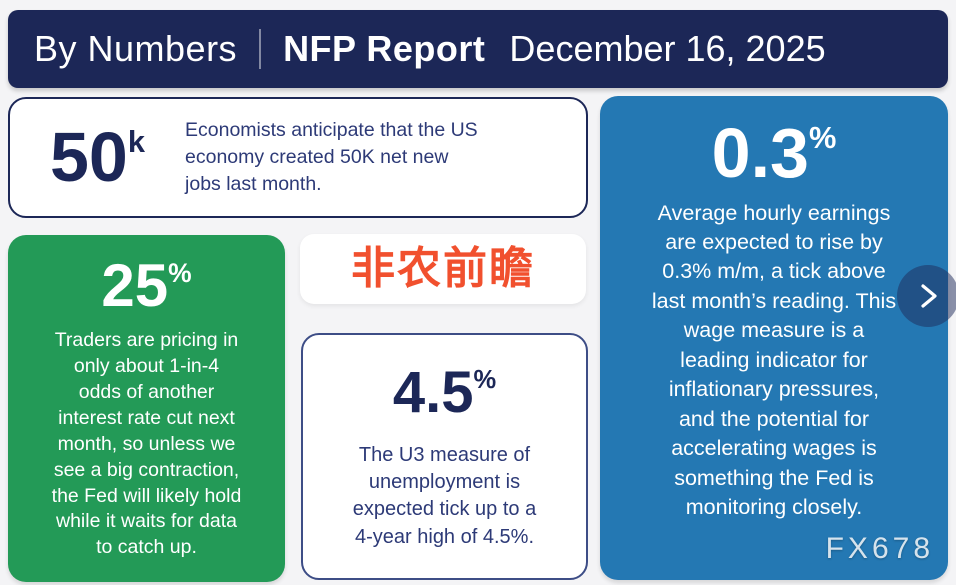  I want to click on jobs-value: 50 k, so click(98, 157).